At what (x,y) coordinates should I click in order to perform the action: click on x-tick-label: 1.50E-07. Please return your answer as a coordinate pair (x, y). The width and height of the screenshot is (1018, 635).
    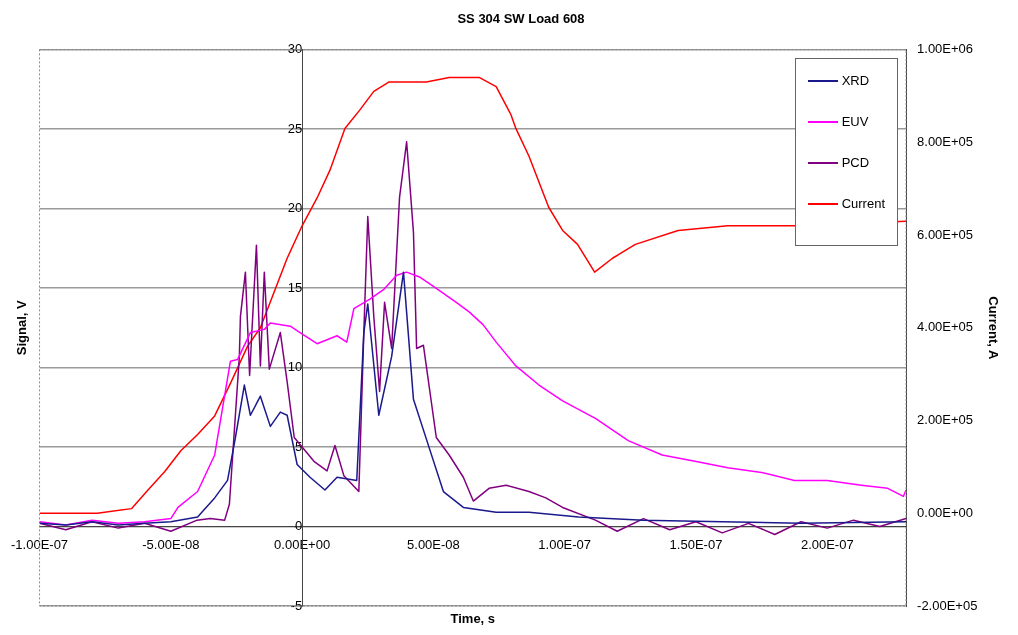
    Looking at the image, I should click on (696, 544).